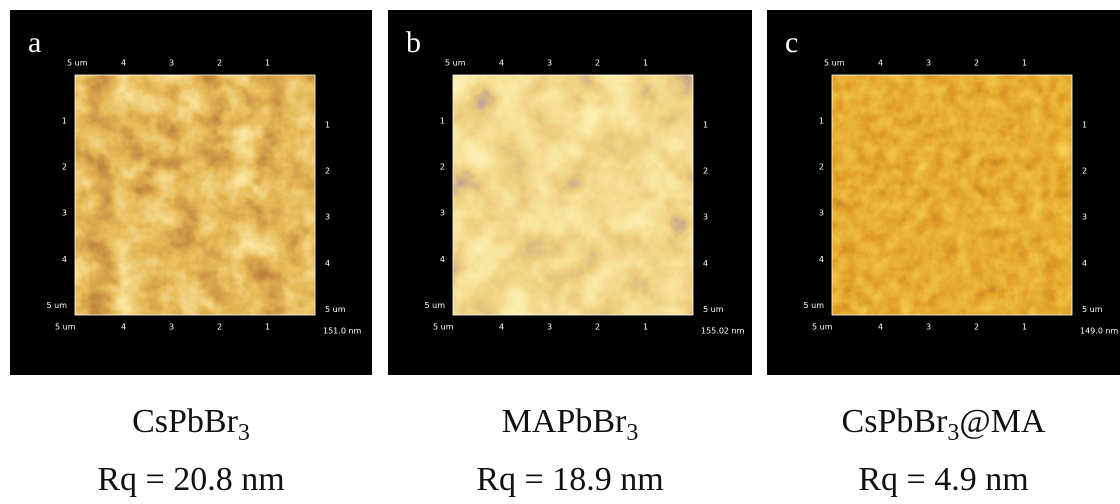  What do you see at coordinates (1002, 421) in the screenshot?
I see `compound-suffix: @MA` at bounding box center [1002, 421].